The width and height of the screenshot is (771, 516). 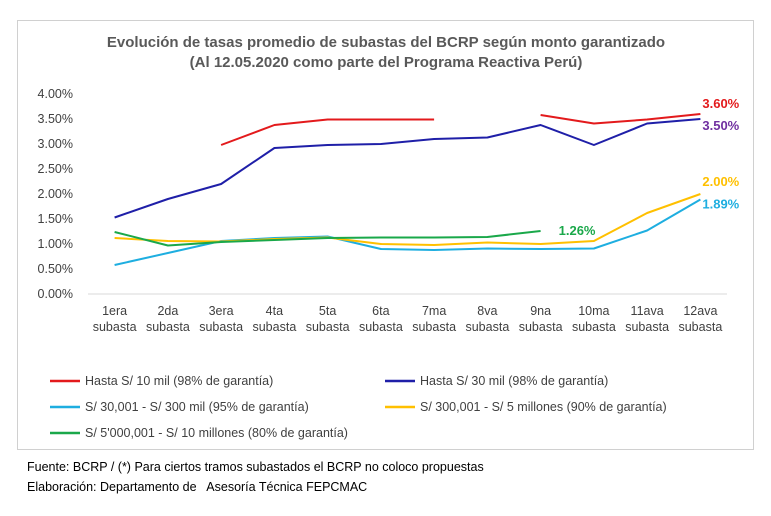 What do you see at coordinates (55, 94) in the screenshot?
I see `y-tick-label: 4.00%` at bounding box center [55, 94].